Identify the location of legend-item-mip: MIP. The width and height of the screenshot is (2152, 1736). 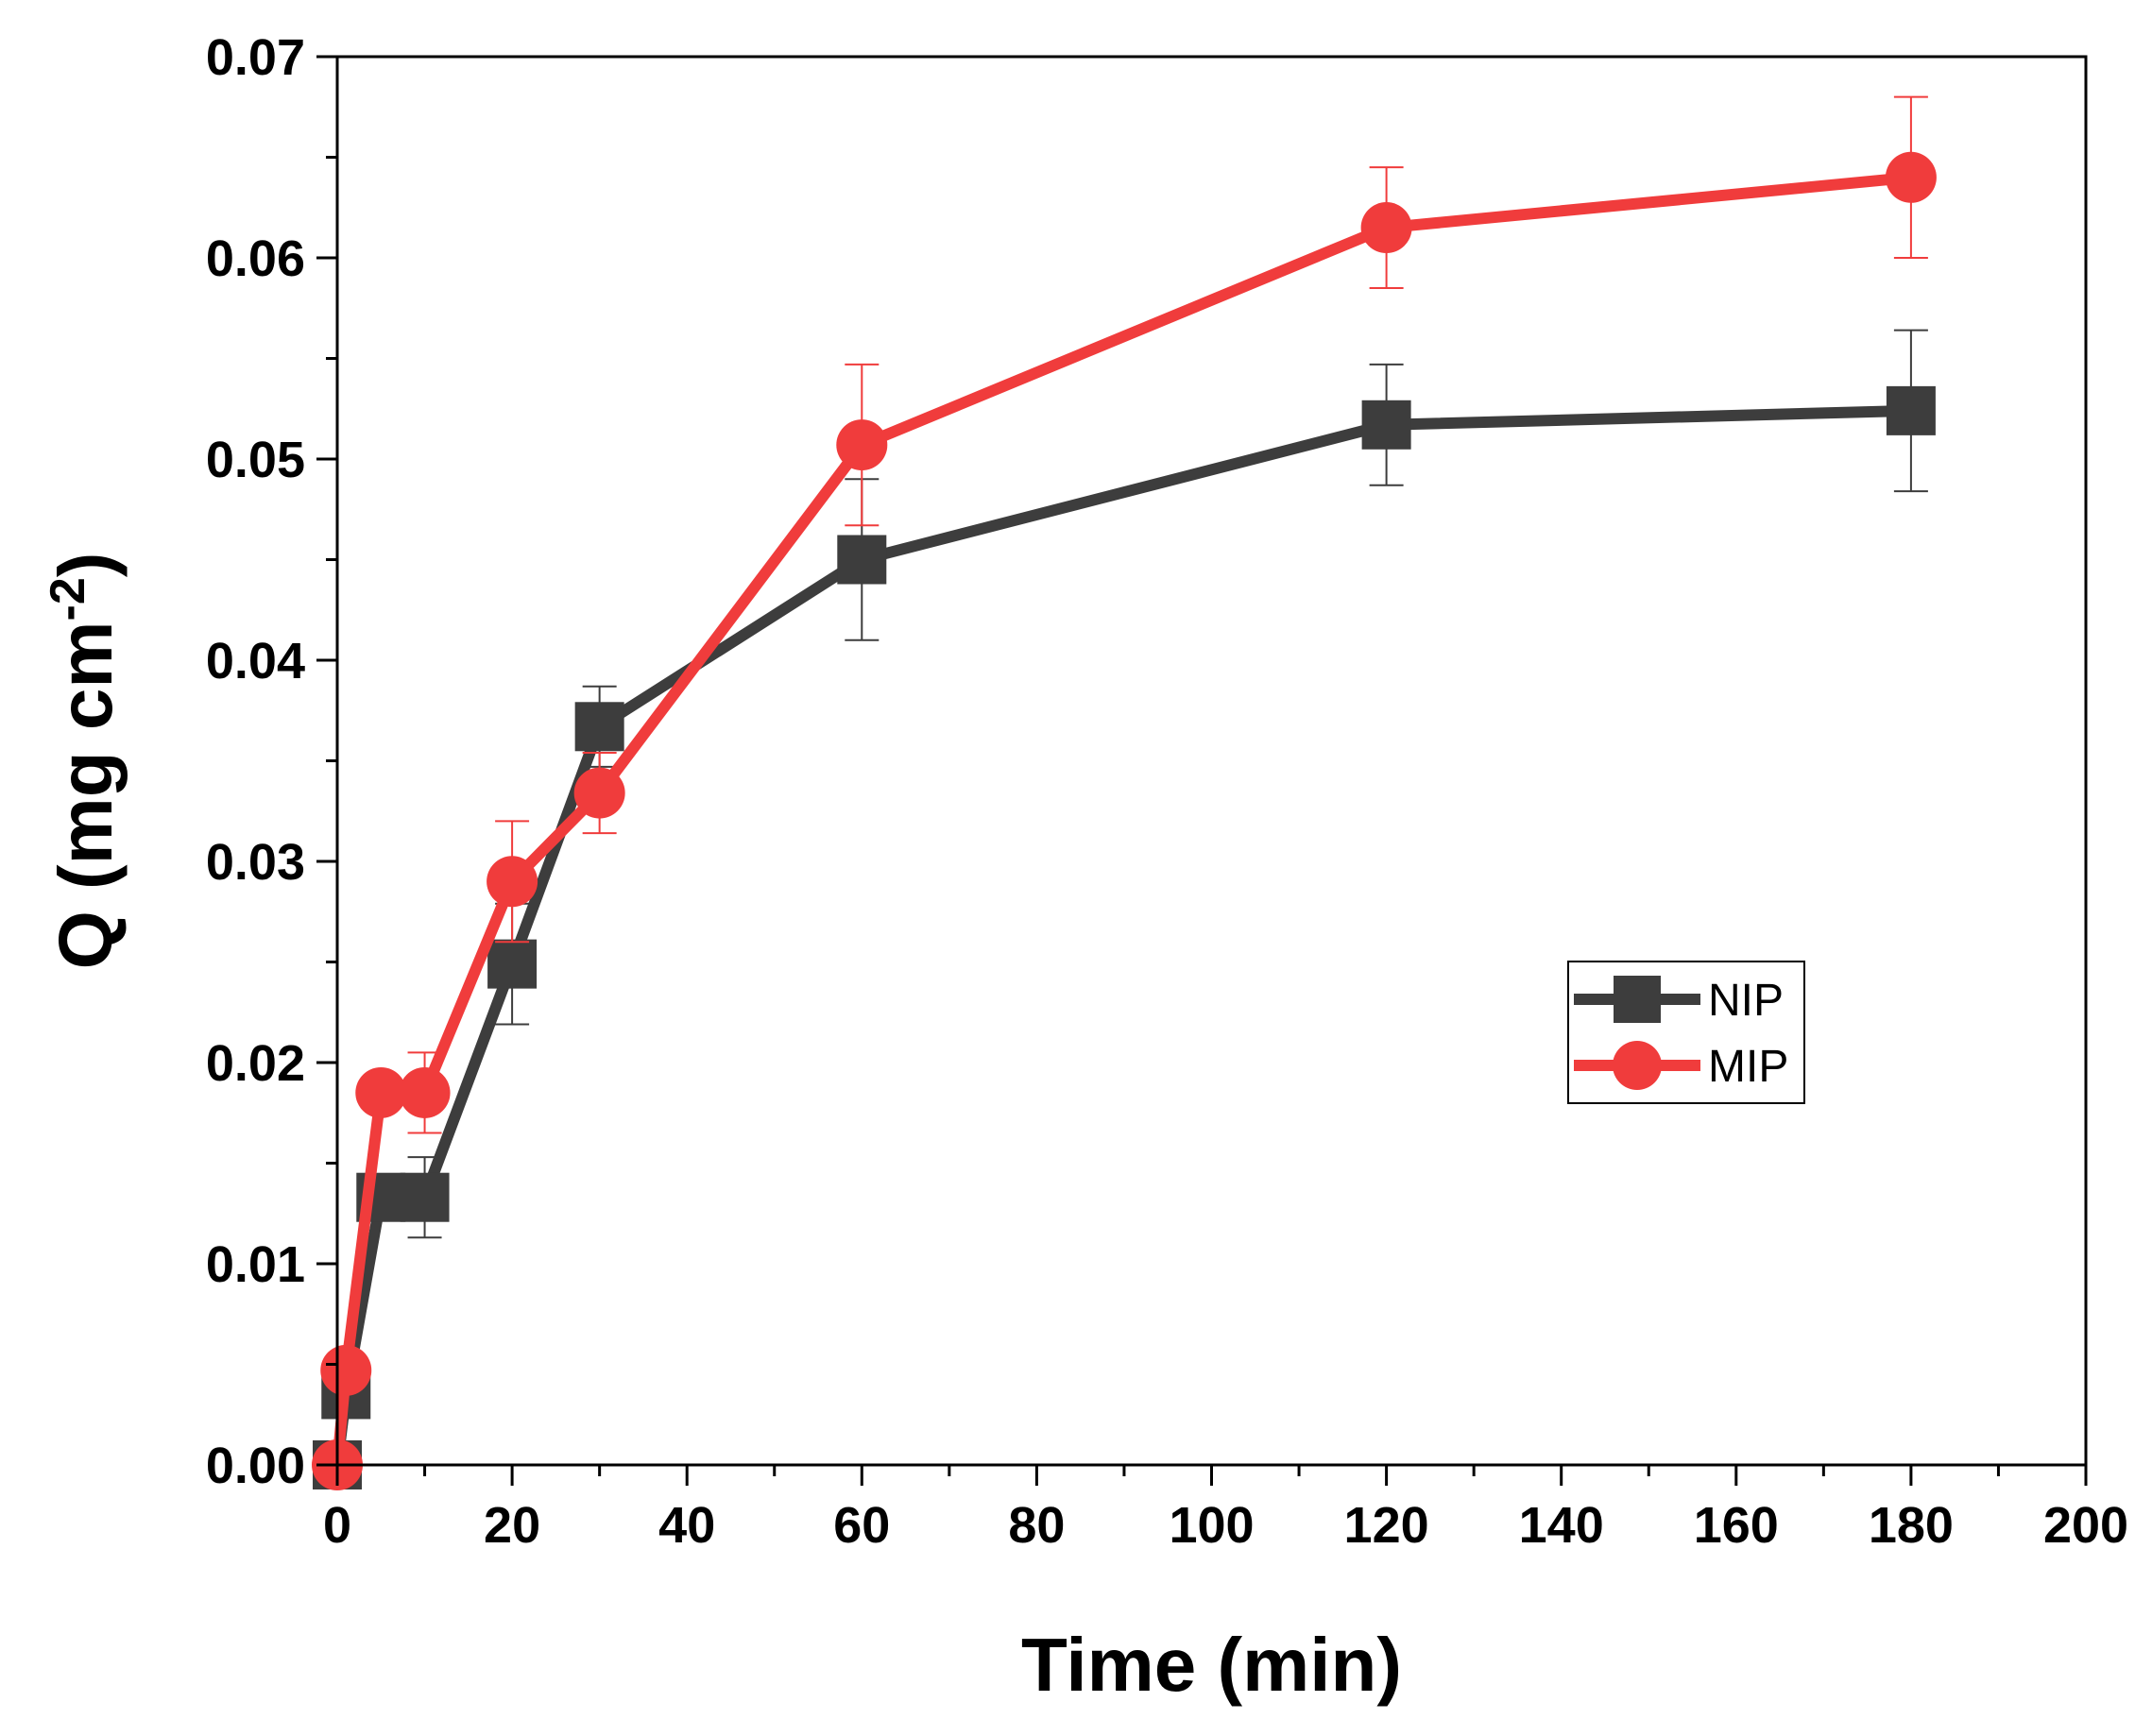
(1681, 1066).